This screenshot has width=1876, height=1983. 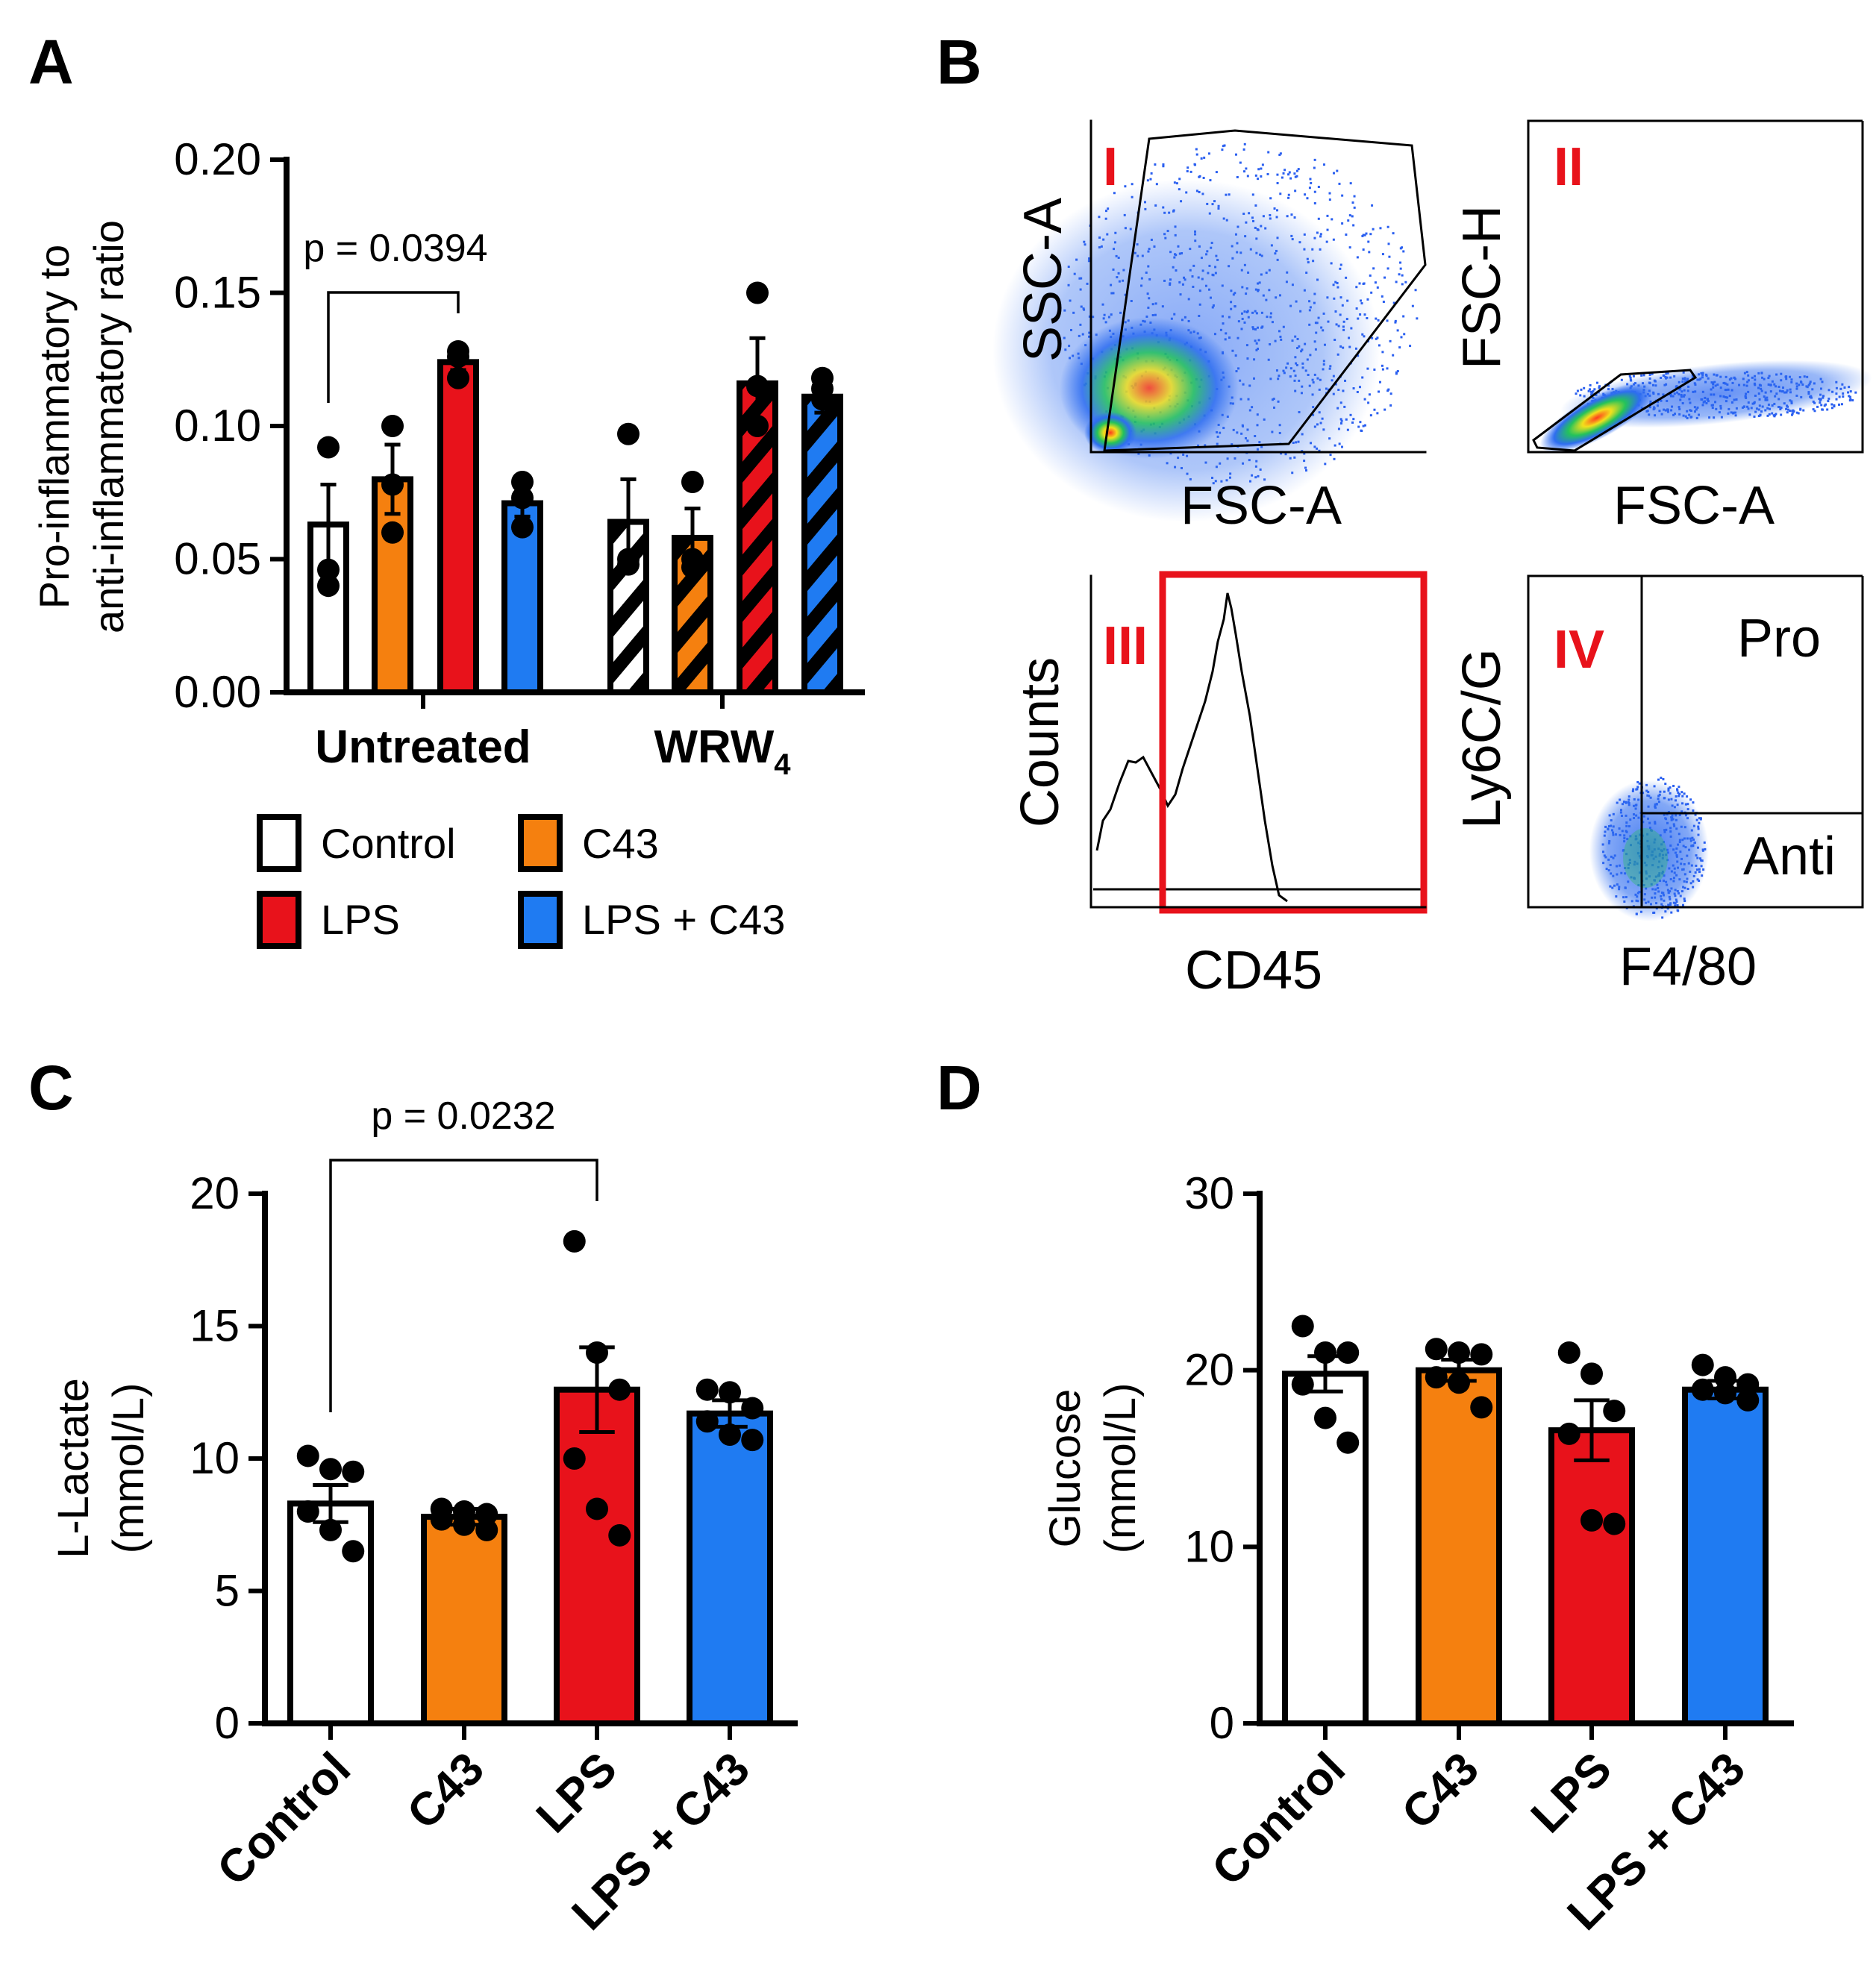 What do you see at coordinates (108, 426) in the screenshot?
I see `panel-a-y-label-line2: anti-inflammatory ratio` at bounding box center [108, 426].